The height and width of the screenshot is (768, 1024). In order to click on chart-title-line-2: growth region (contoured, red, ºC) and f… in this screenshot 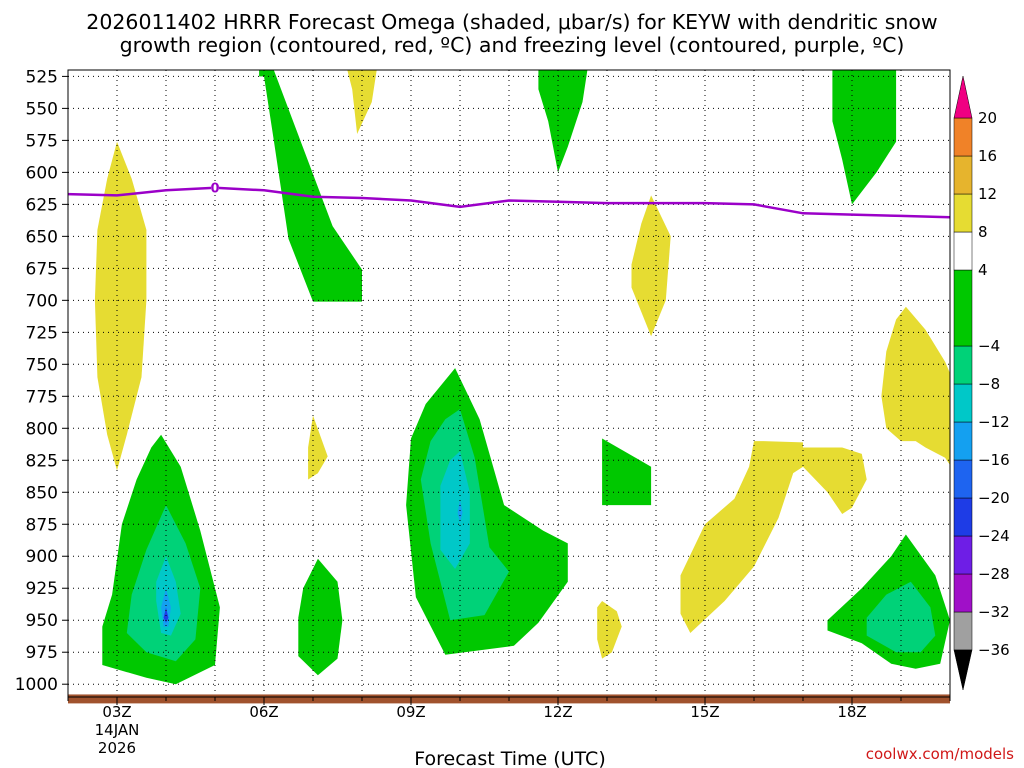, I will do `click(512, 45)`.